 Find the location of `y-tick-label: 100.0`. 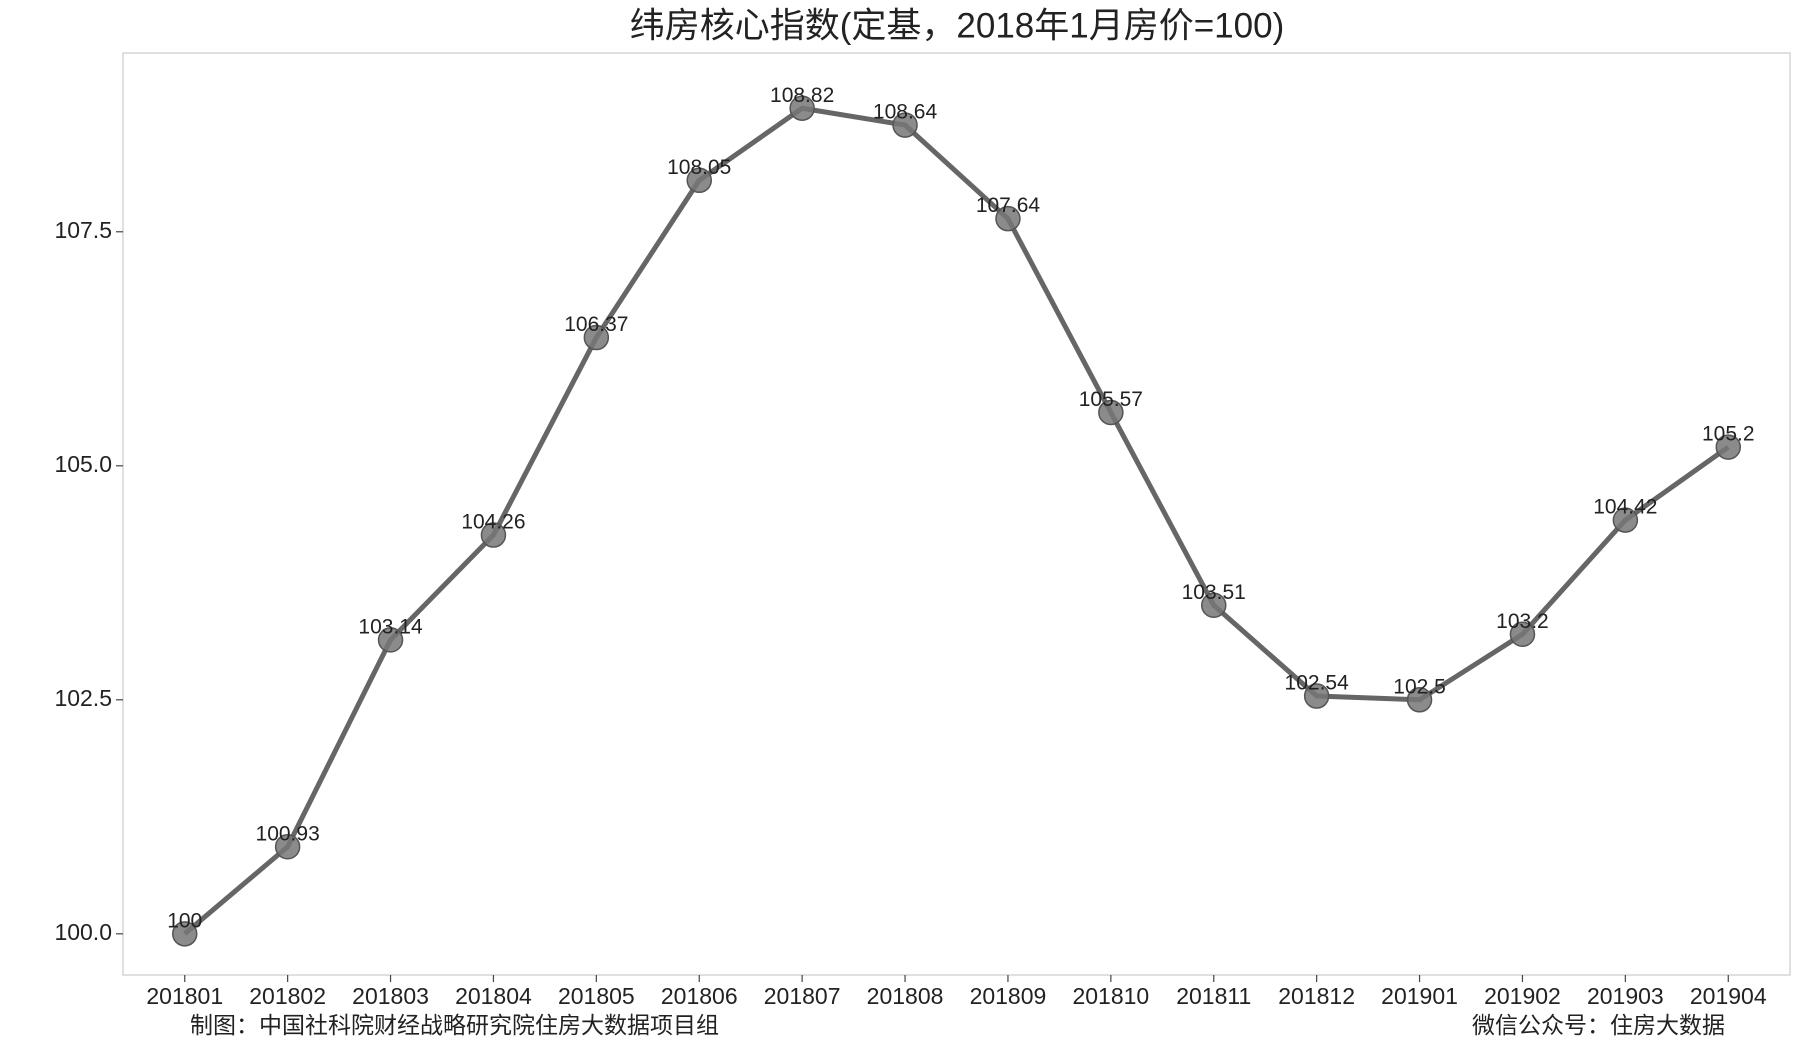

y-tick-label: 100.0 is located at coordinates (83, 932).